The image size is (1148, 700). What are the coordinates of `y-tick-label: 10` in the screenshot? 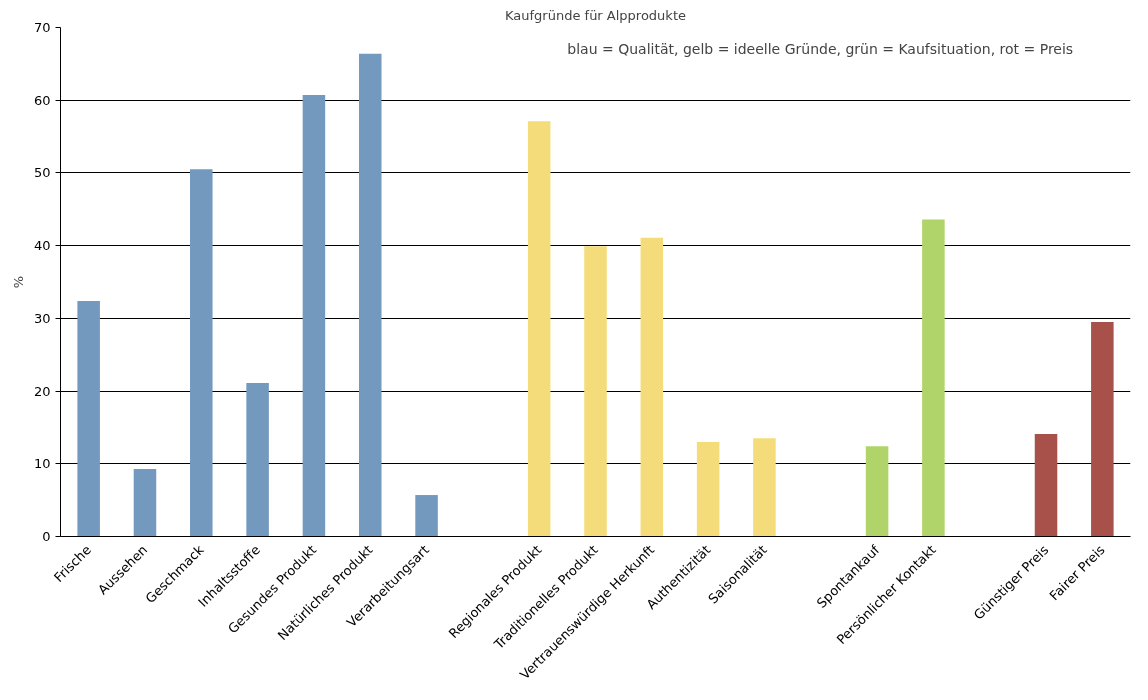 It's located at (42, 464).